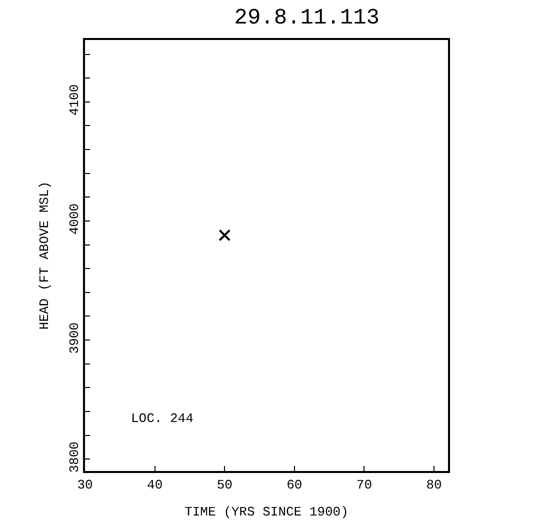  What do you see at coordinates (85, 485) in the screenshot?
I see `x-tick-label: 30` at bounding box center [85, 485].